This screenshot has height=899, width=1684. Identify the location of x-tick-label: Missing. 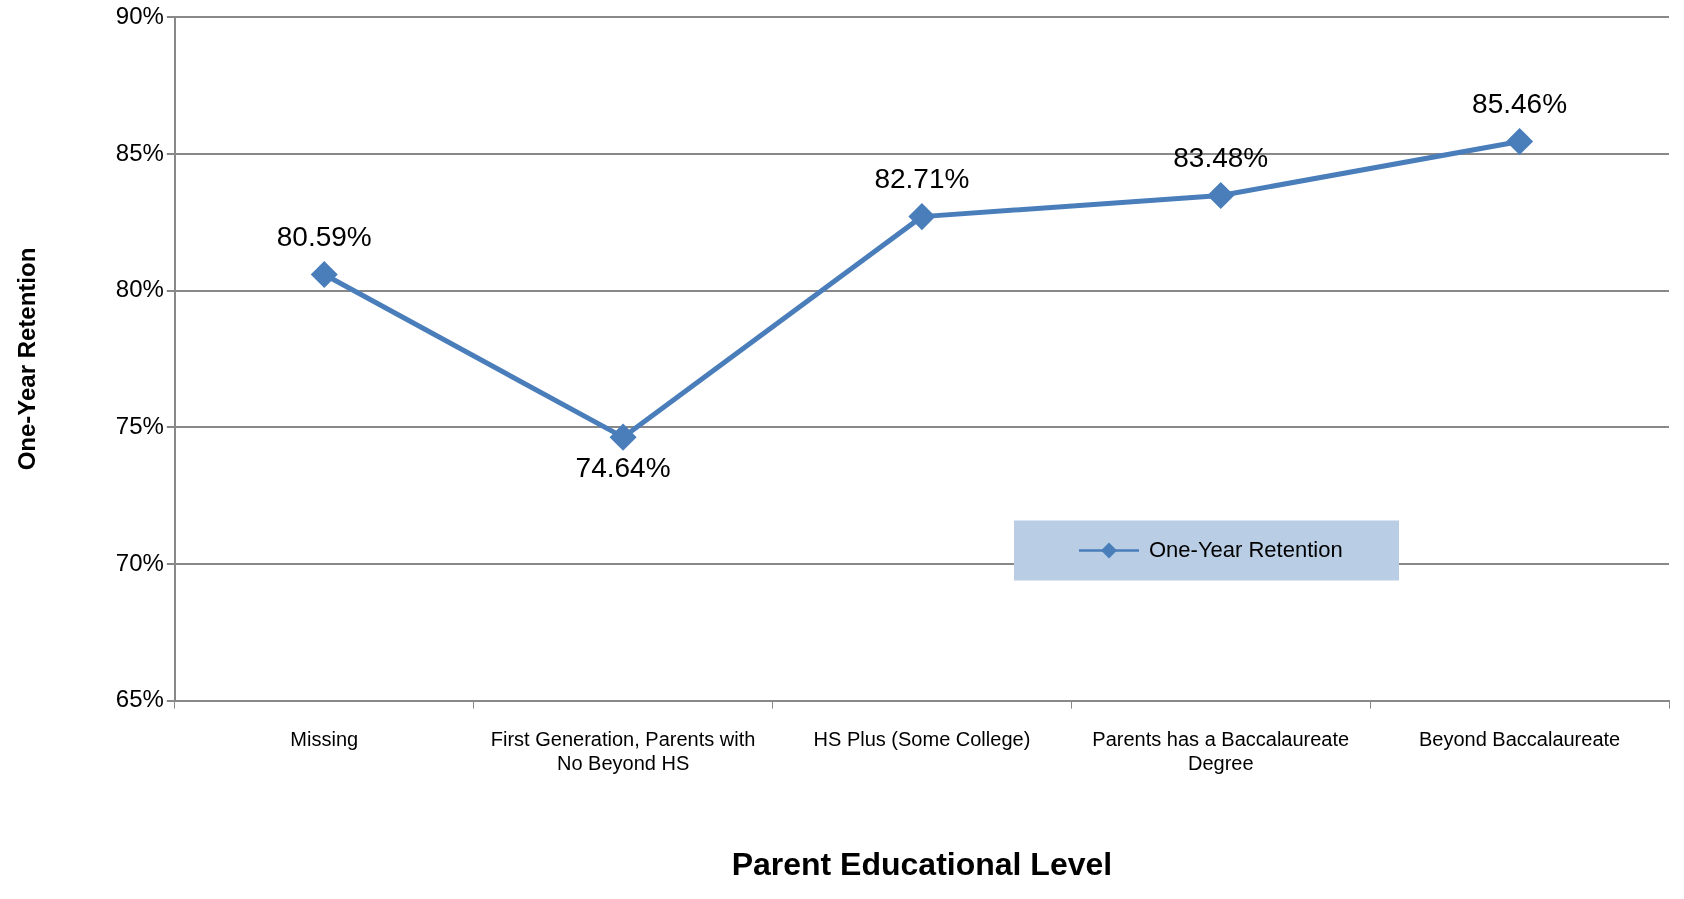
(324, 739).